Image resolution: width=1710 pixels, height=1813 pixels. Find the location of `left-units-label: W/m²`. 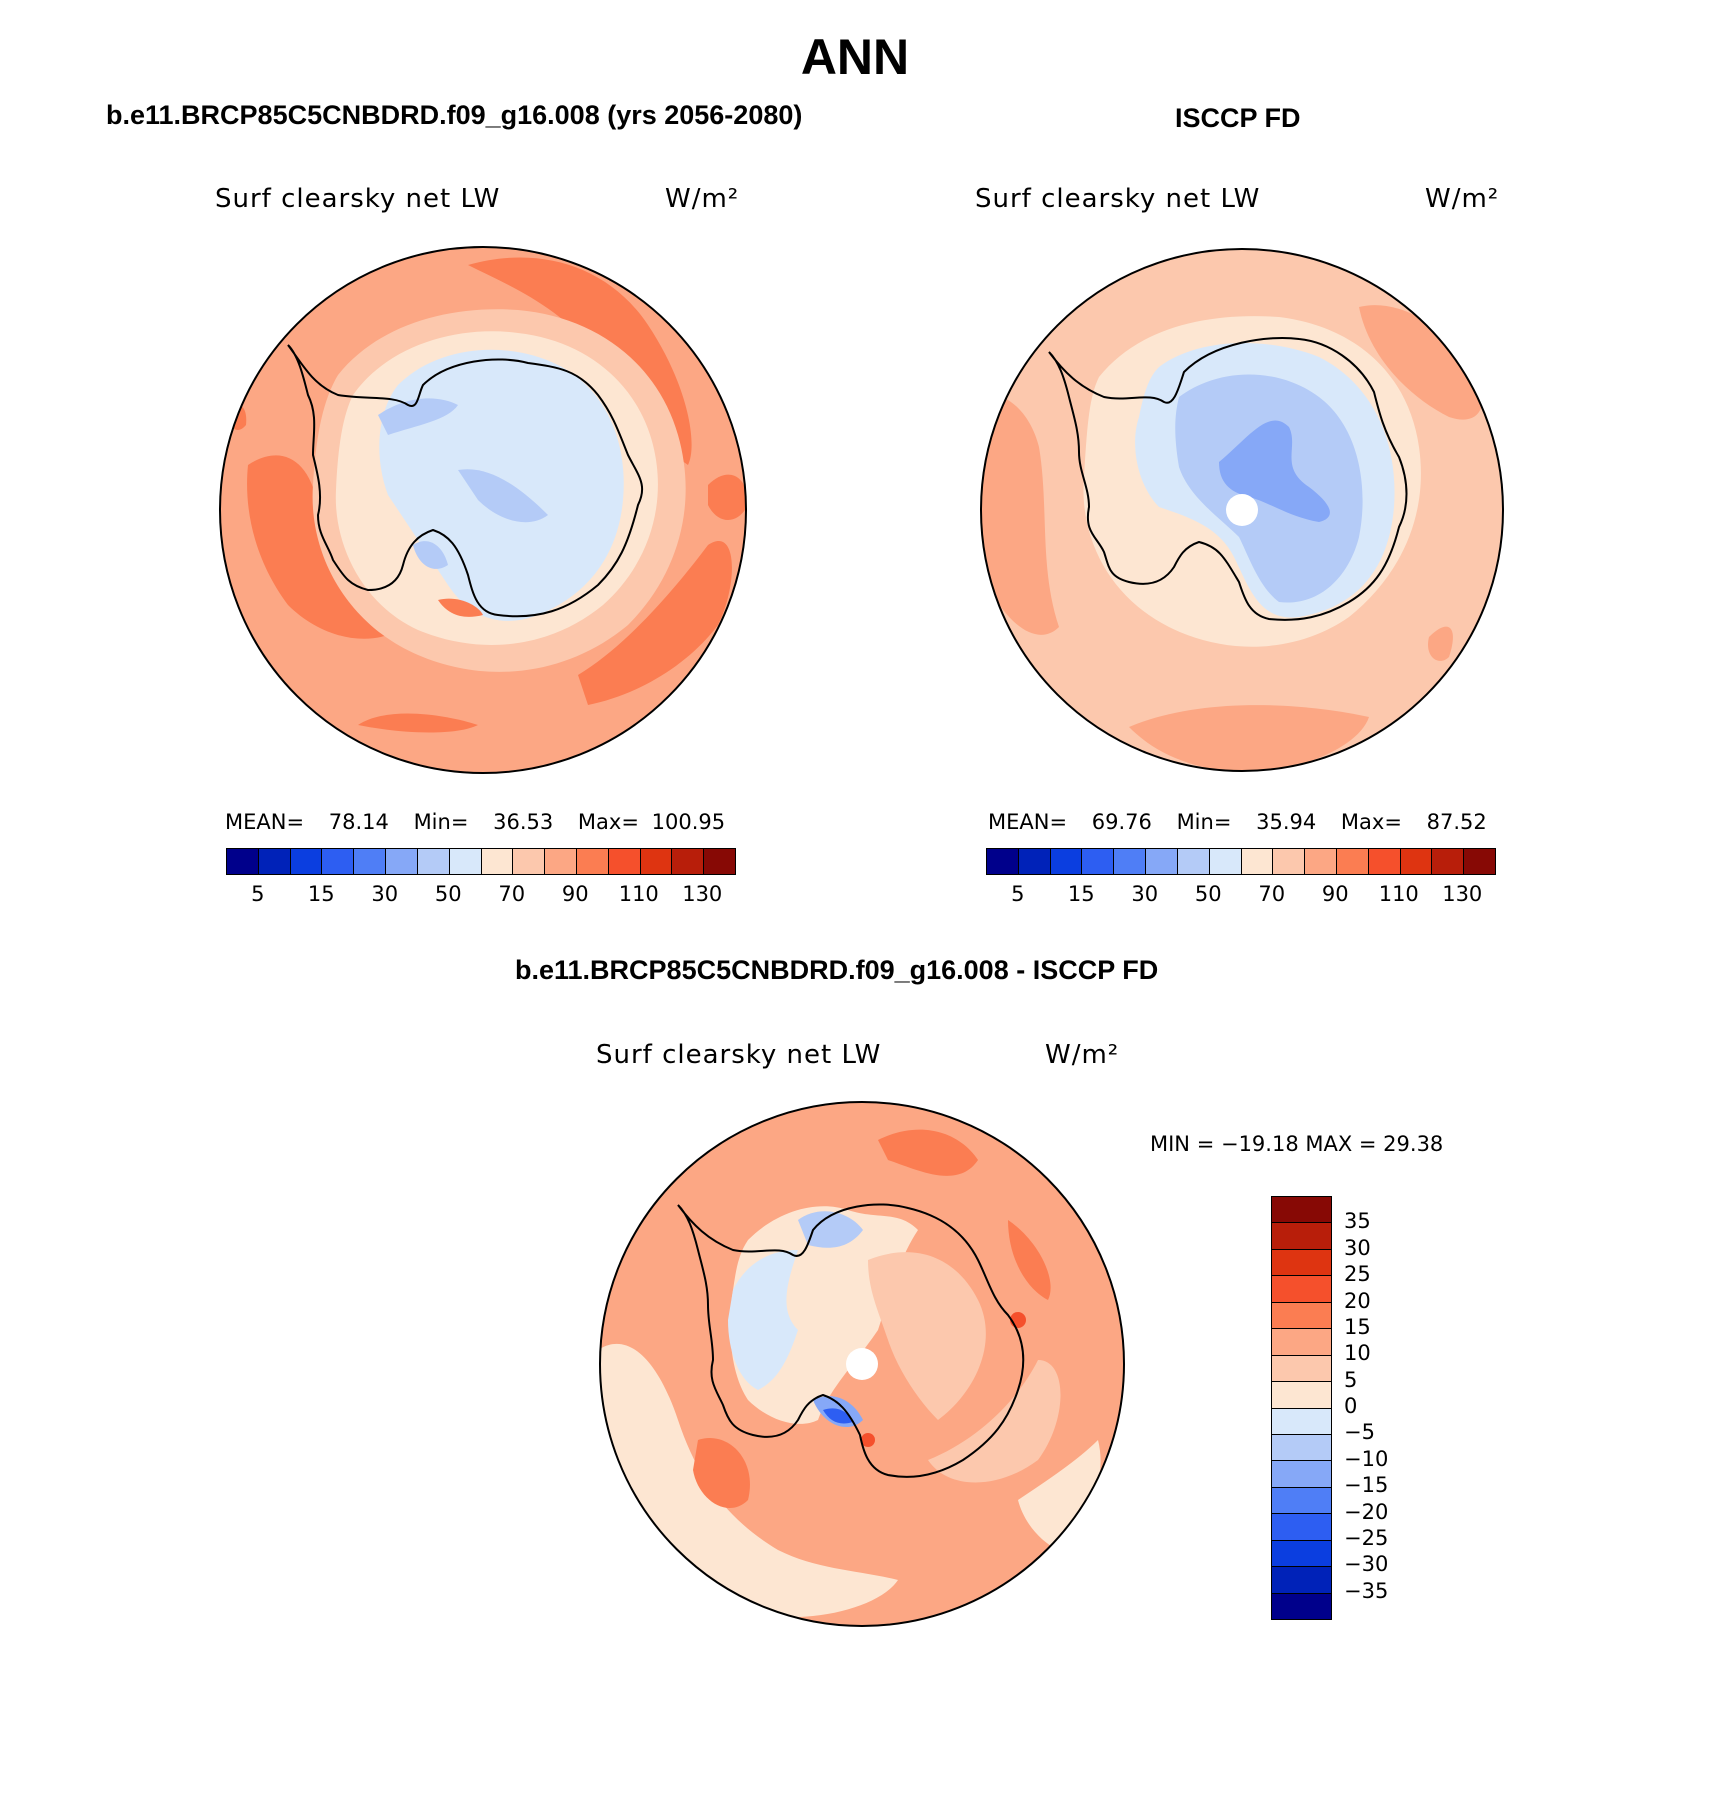

left-units-label: W/m² is located at coordinates (702, 199).